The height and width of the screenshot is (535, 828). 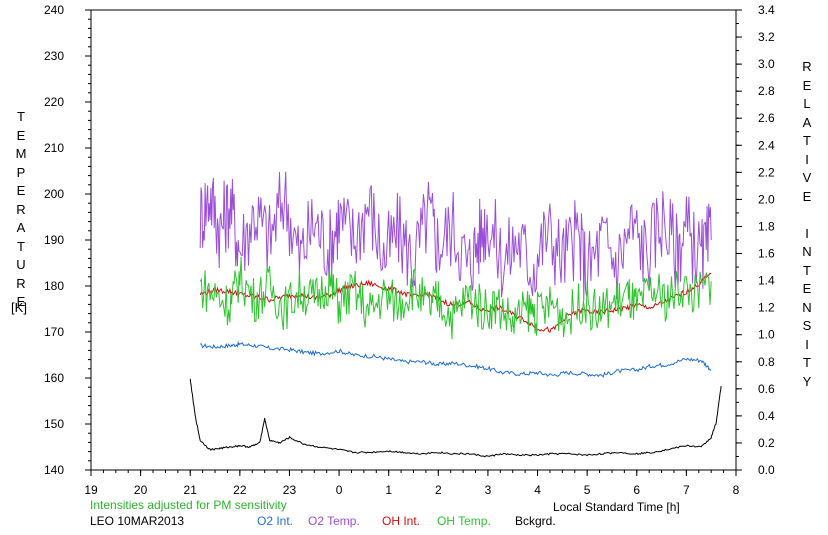 What do you see at coordinates (54, 10) in the screenshot?
I see `left-tick-label: 240` at bounding box center [54, 10].